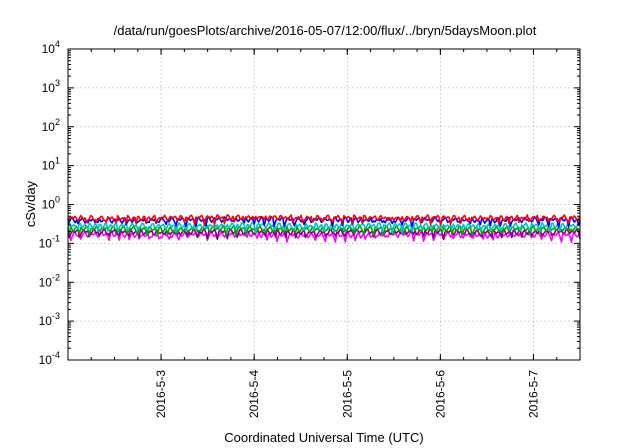 The height and width of the screenshot is (448, 640). What do you see at coordinates (51, 125) in the screenshot?
I see `y-tick-label: 10²` at bounding box center [51, 125].